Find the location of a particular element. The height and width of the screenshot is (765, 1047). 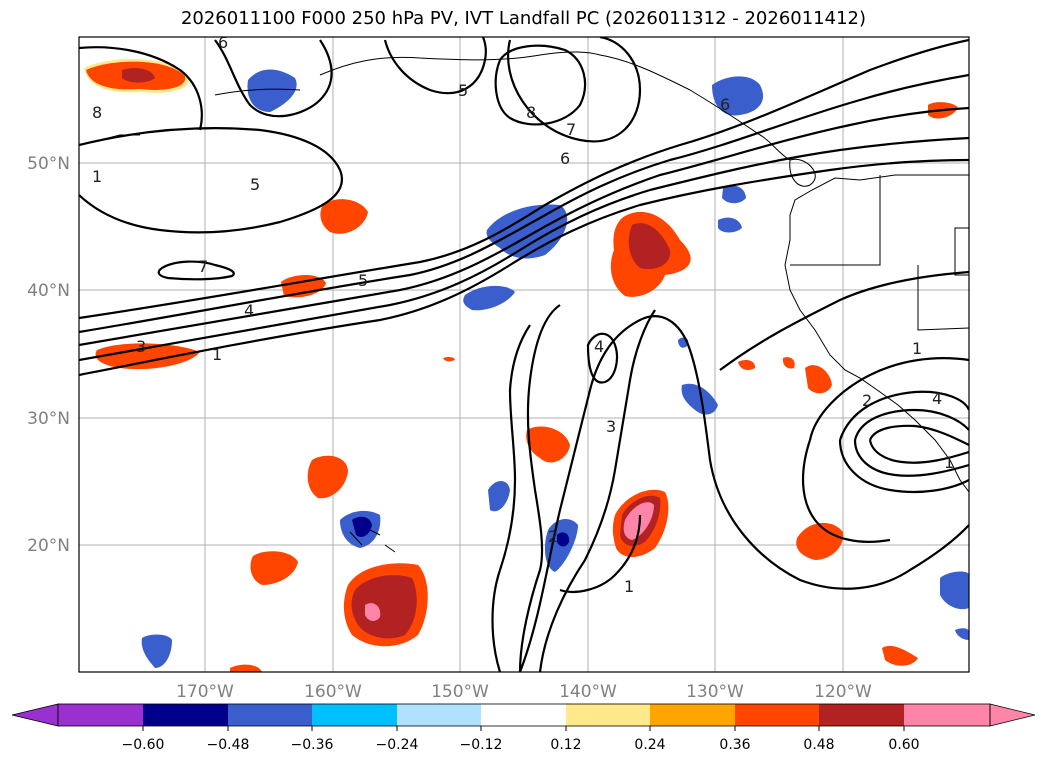

colorbar-tick-label: −0.24 is located at coordinates (397, 745).